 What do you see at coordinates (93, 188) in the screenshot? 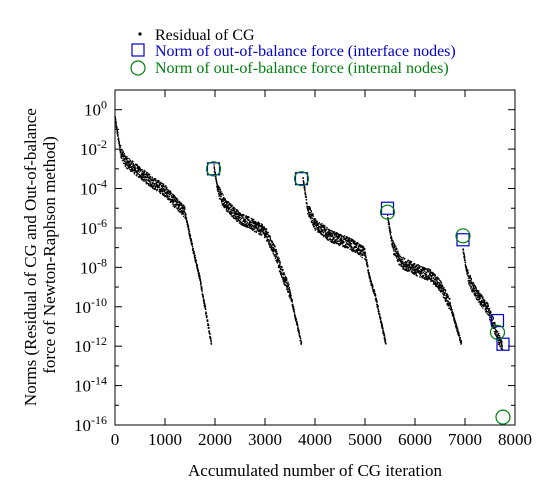
I see `y-tick-label: 10⁻⁴` at bounding box center [93, 188].